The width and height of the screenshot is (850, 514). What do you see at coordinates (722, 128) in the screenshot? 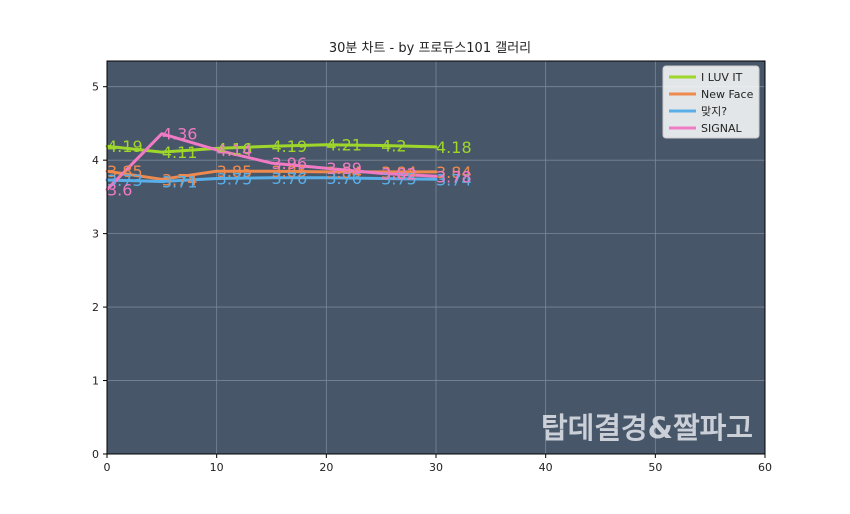
I see `legend-label: SIGNAL` at bounding box center [722, 128].